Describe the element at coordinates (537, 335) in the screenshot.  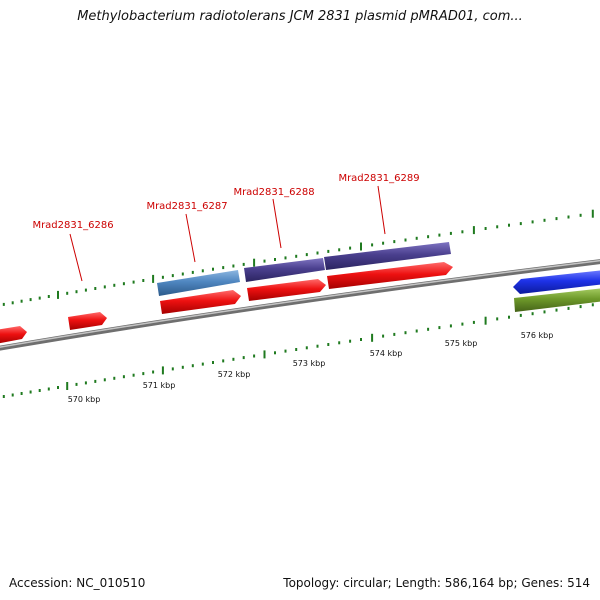
I see `kbp-tick-label: 576 kbp` at that location.